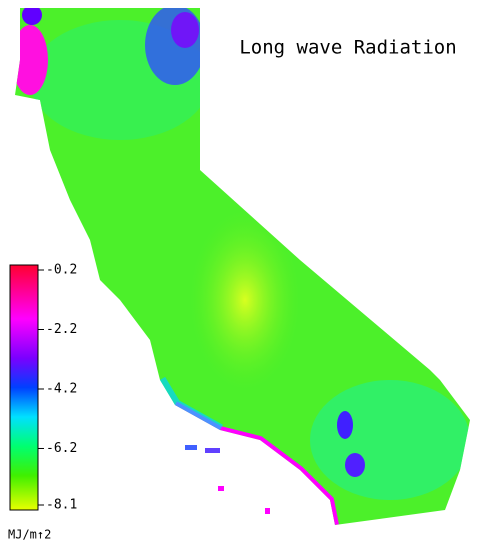  What do you see at coordinates (29, 535) in the screenshot?
I see `colorbar-unit: MJ/m↑2` at bounding box center [29, 535].